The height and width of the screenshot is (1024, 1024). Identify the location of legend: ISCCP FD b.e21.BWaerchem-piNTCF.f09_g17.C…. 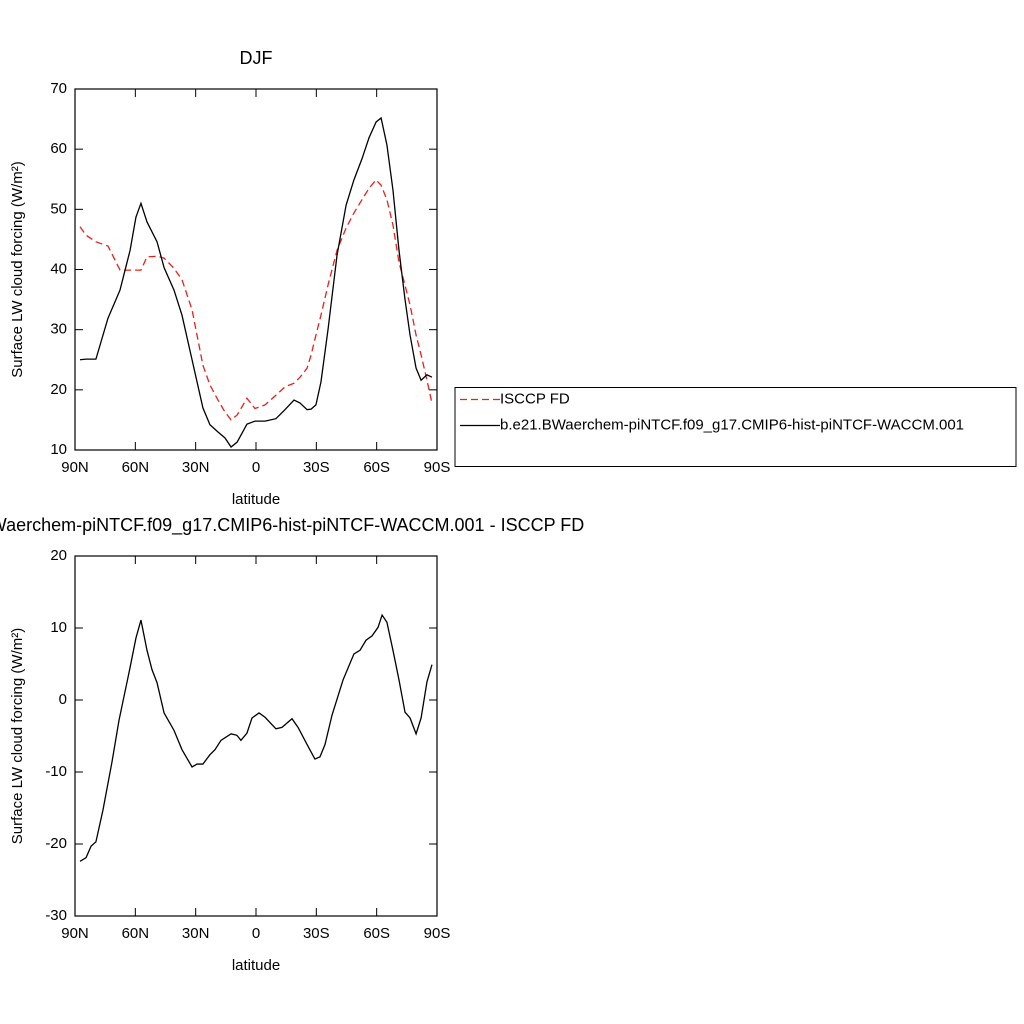
(735, 427).